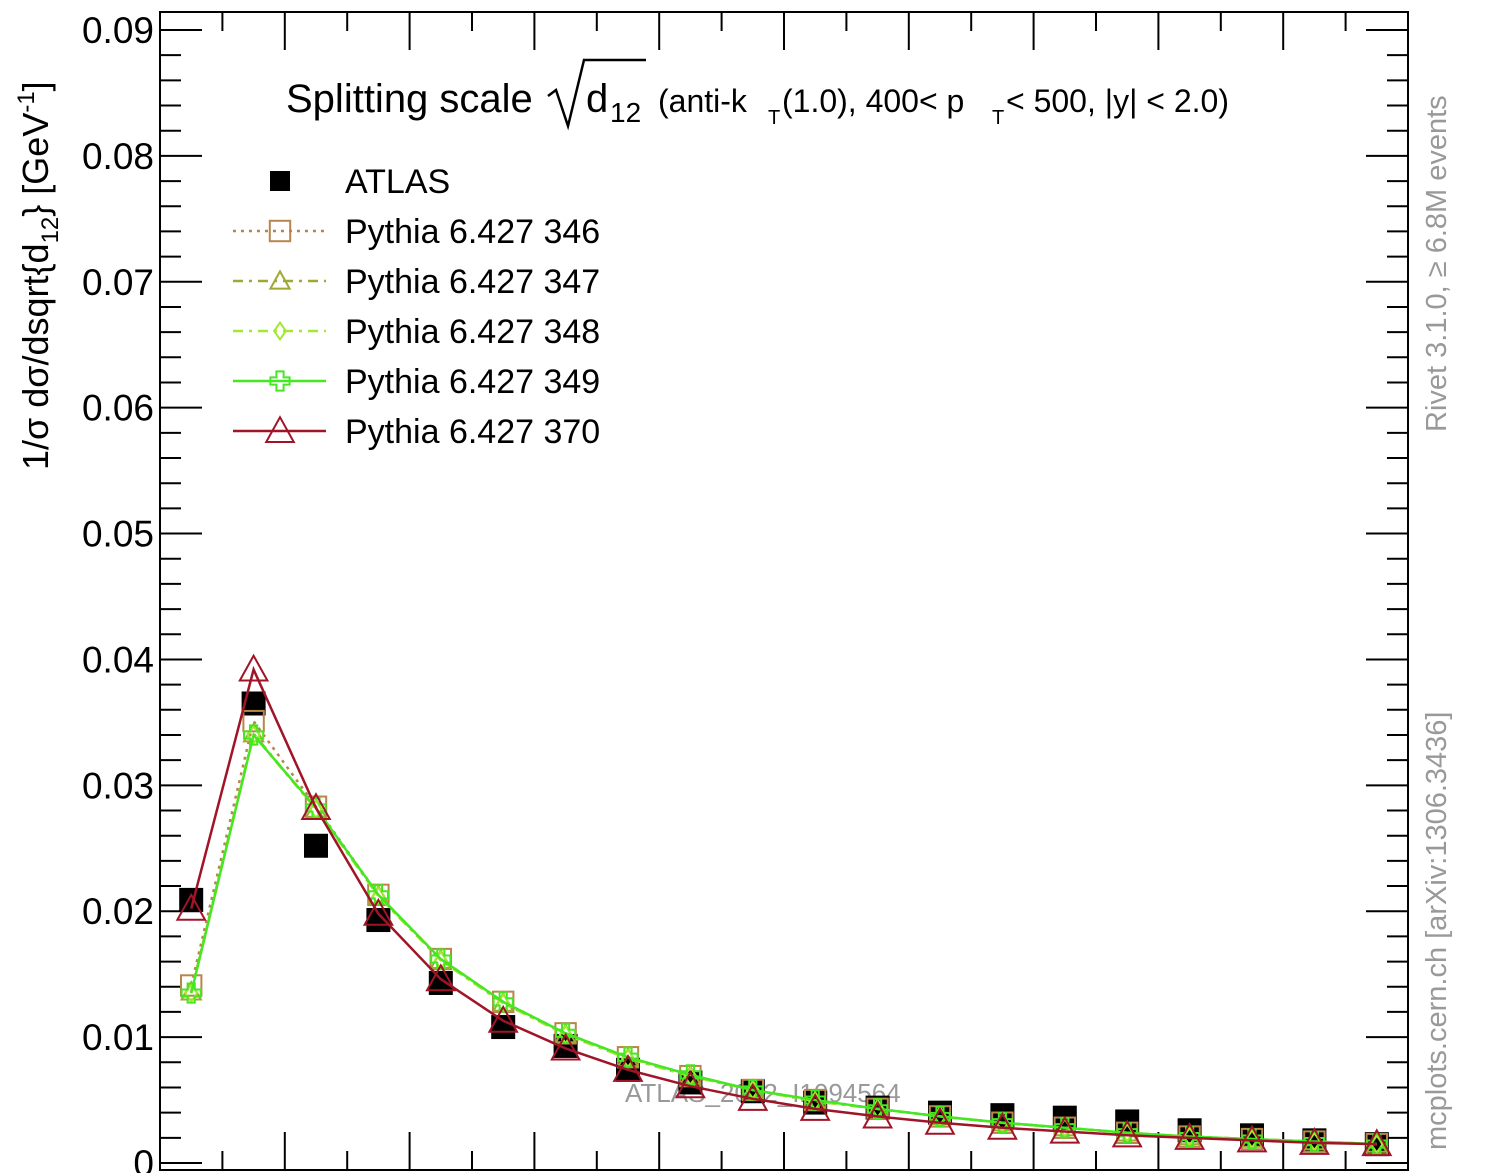 The height and width of the screenshot is (1173, 1492). I want to click on legend-entry: Pythia 6.427 348, so click(416, 332).